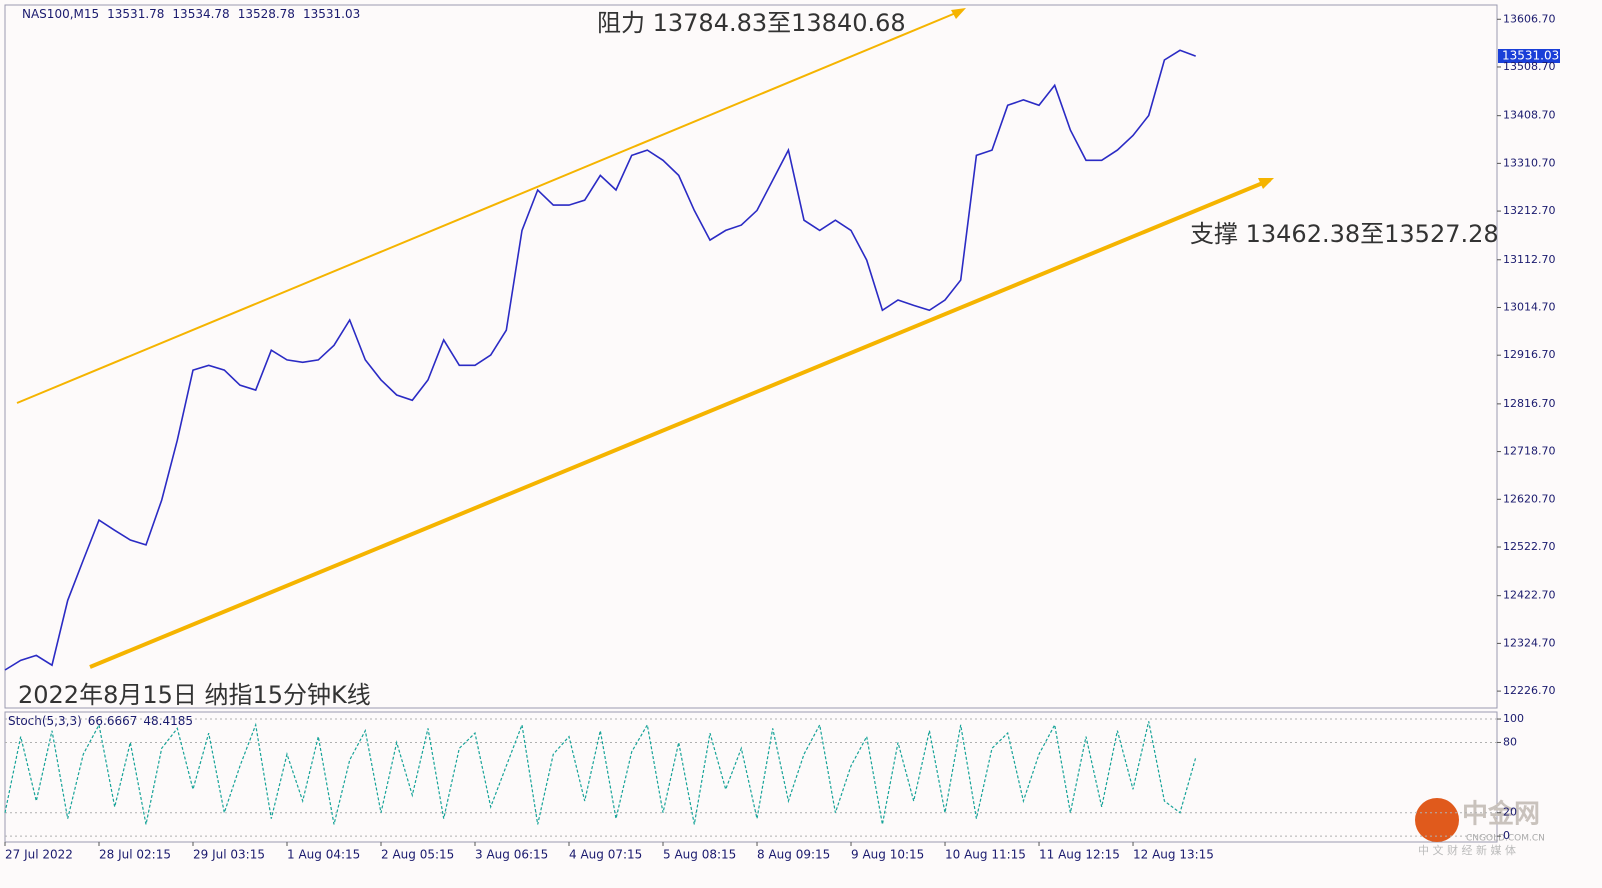 This screenshot has height=888, width=1602. I want to click on x-tick-label: 4 Aug 07:15, so click(605, 855).